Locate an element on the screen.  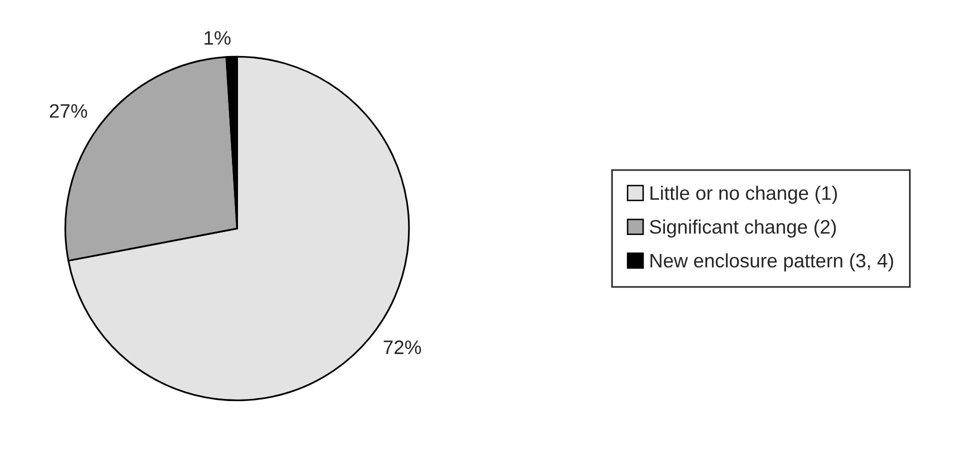
legend-label: Significant change (2) is located at coordinates (743, 228).